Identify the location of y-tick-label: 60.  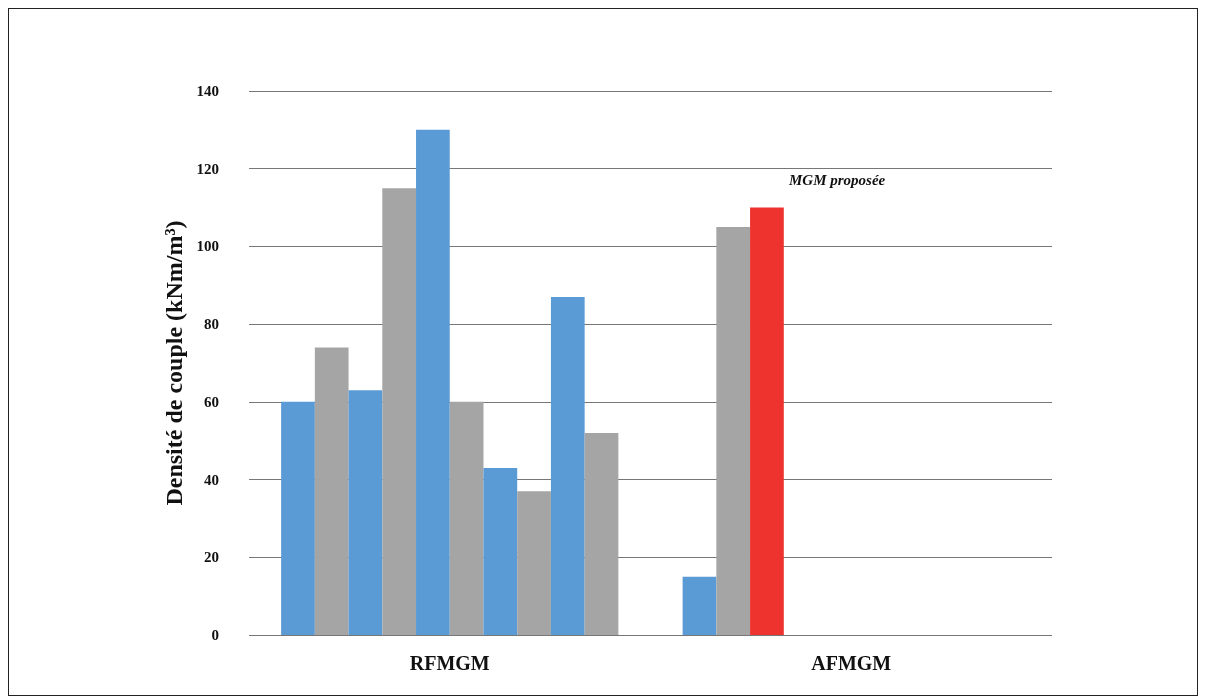
(211, 401).